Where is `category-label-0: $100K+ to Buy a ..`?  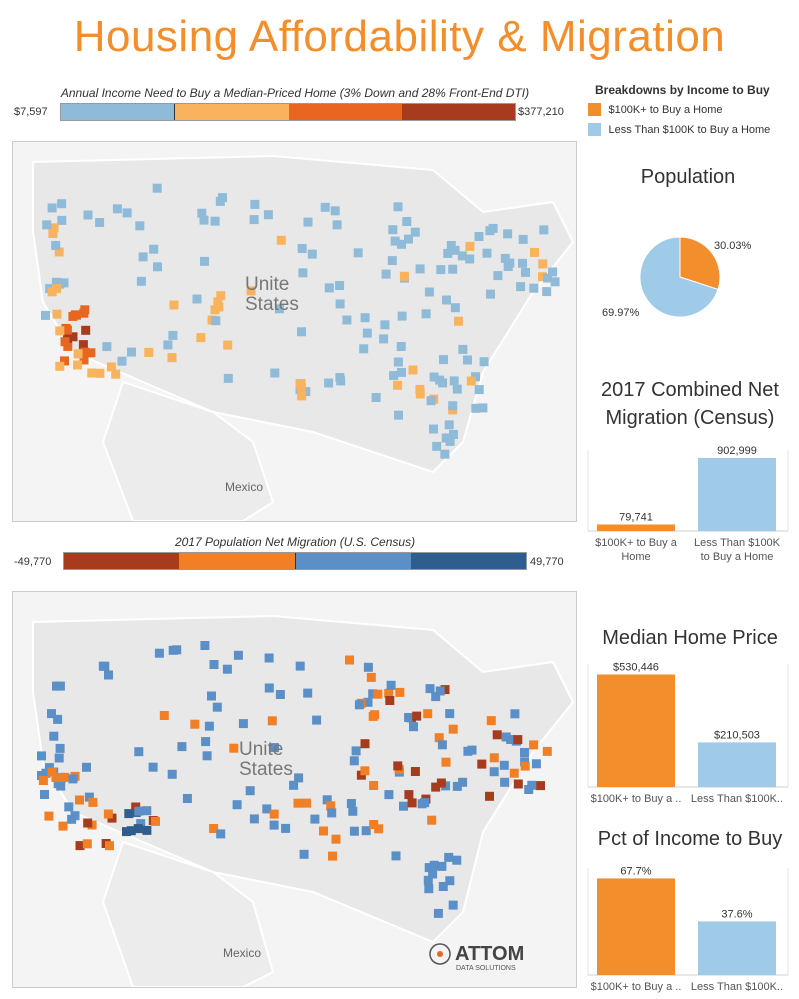
category-label-0: $100K+ to Buy a .. is located at coordinates (636, 799).